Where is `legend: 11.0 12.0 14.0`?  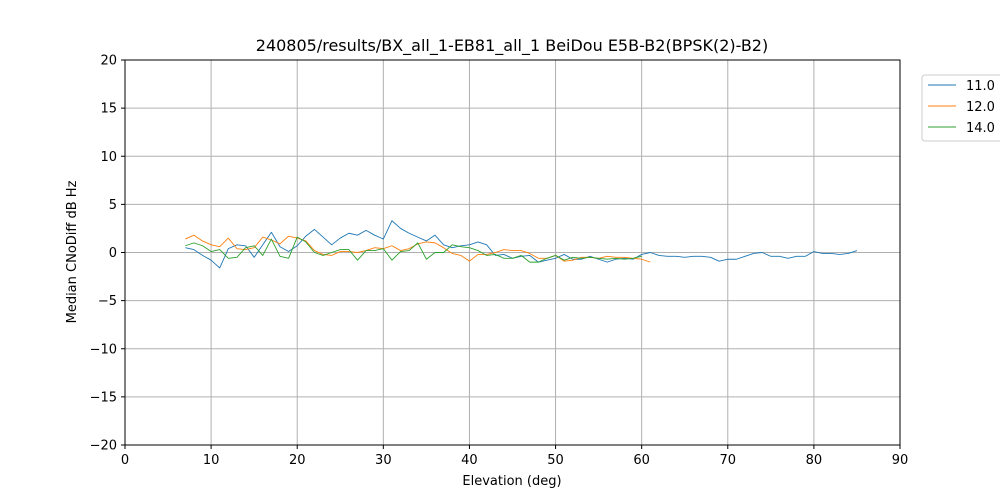
legend: 11.0 12.0 14.0 is located at coordinates (960, 108).